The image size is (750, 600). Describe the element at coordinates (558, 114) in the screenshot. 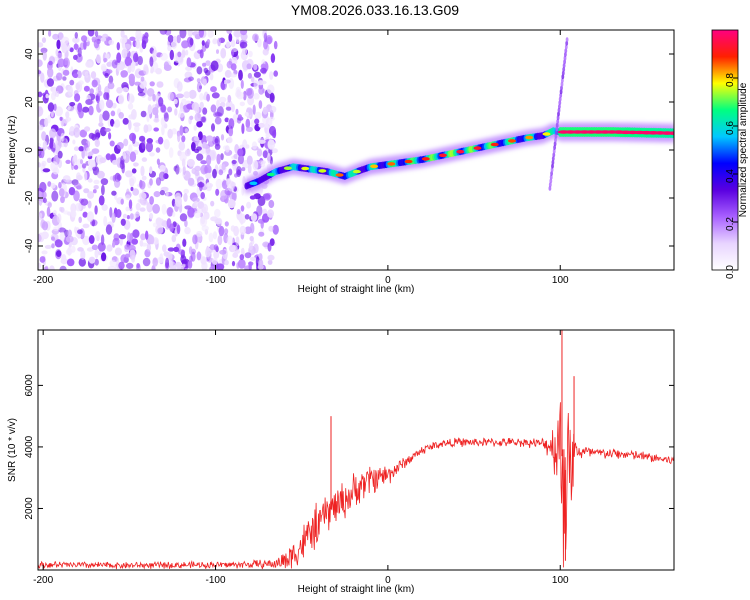

I see `spectrogram-spike` at that location.